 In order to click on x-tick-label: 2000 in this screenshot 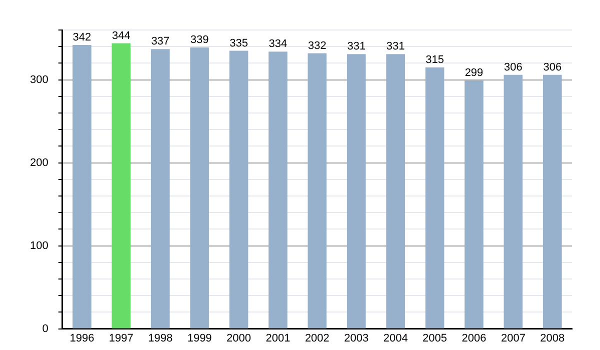, I will do `click(239, 338)`.